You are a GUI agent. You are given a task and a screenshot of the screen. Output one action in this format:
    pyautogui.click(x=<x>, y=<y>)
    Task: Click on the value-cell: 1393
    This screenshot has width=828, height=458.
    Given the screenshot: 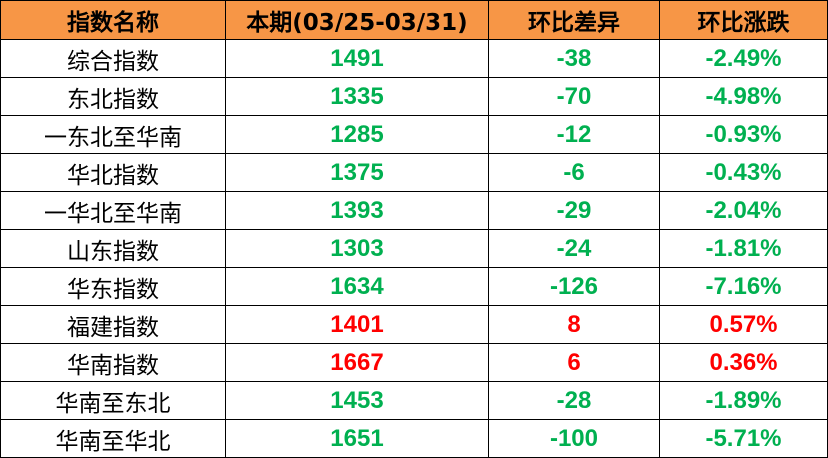 What is the action you would take?
    pyautogui.click(x=357, y=210)
    